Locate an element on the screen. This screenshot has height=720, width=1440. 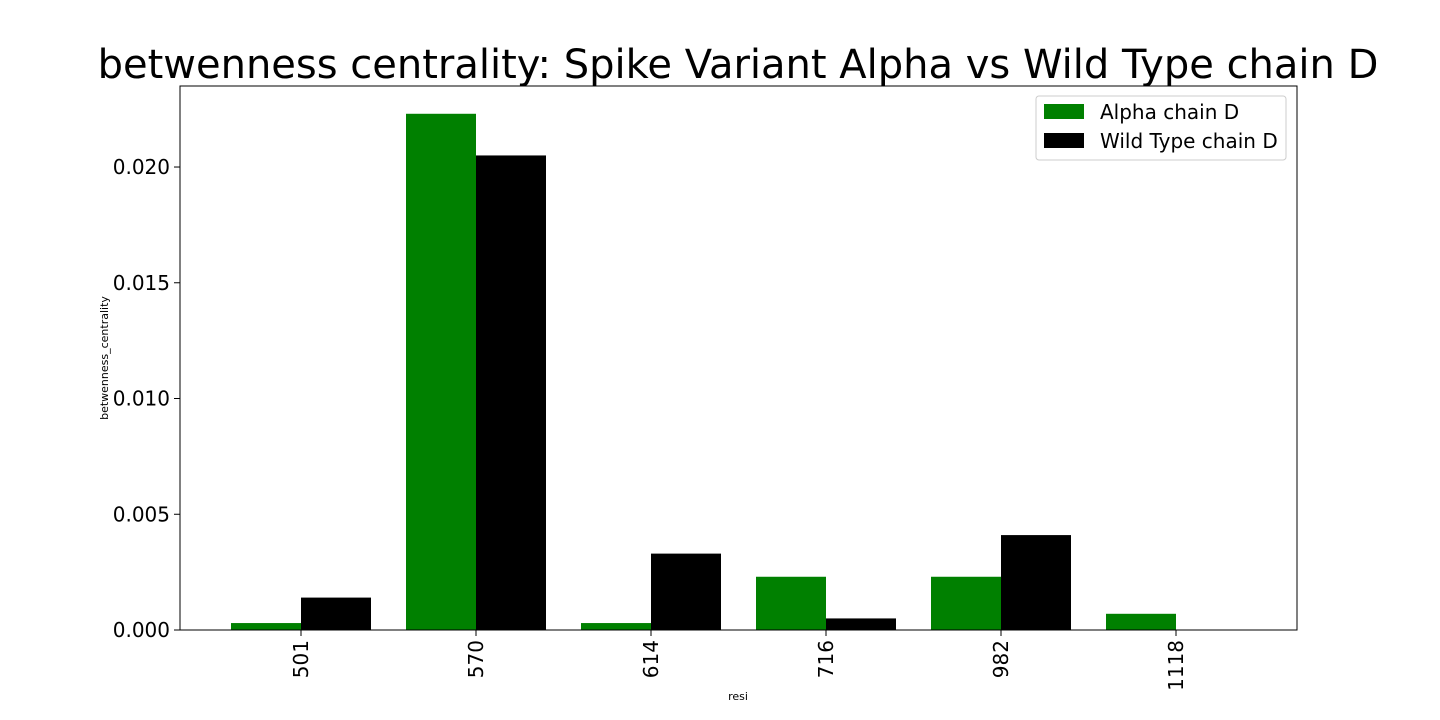
legend-swatch-alpha is located at coordinates (1064, 111).